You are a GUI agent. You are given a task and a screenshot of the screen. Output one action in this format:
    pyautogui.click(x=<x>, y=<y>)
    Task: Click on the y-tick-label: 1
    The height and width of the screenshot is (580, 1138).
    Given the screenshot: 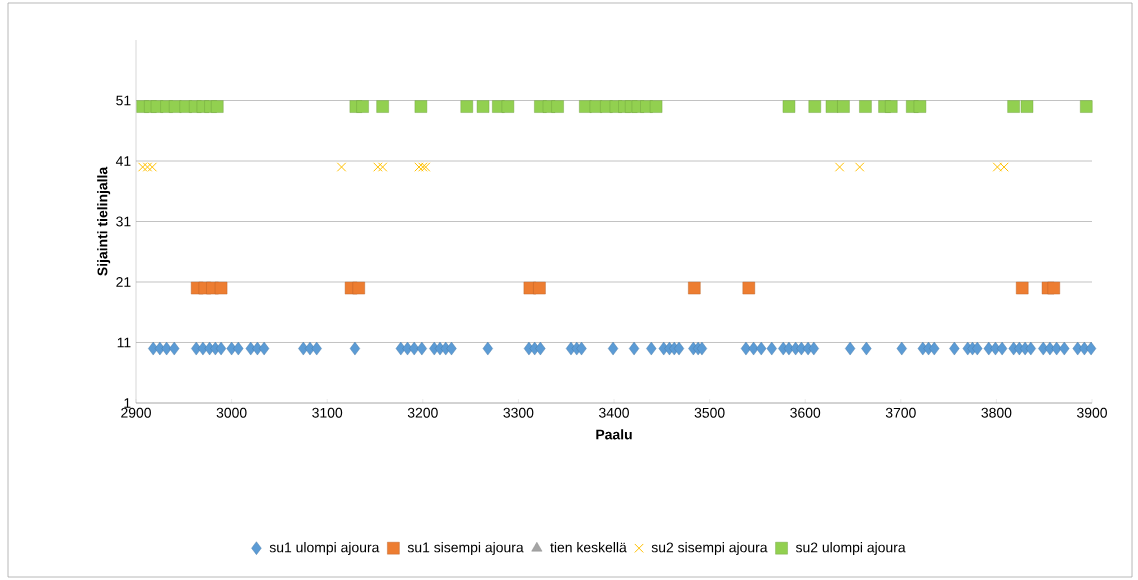 What is the action you would take?
    pyautogui.click(x=127, y=403)
    